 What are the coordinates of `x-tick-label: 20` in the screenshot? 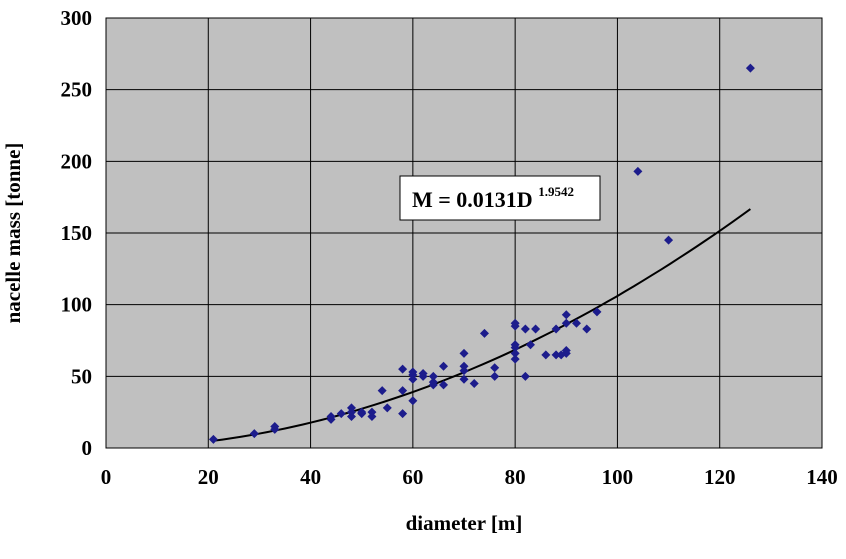 It's located at (208, 477).